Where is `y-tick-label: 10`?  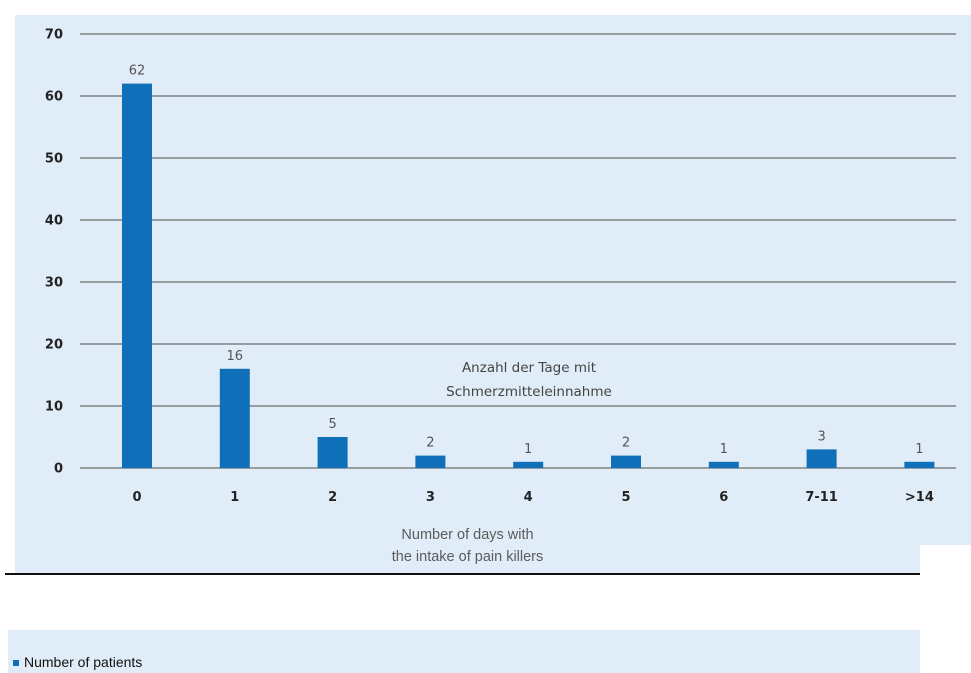
y-tick-label: 10 is located at coordinates (54, 407).